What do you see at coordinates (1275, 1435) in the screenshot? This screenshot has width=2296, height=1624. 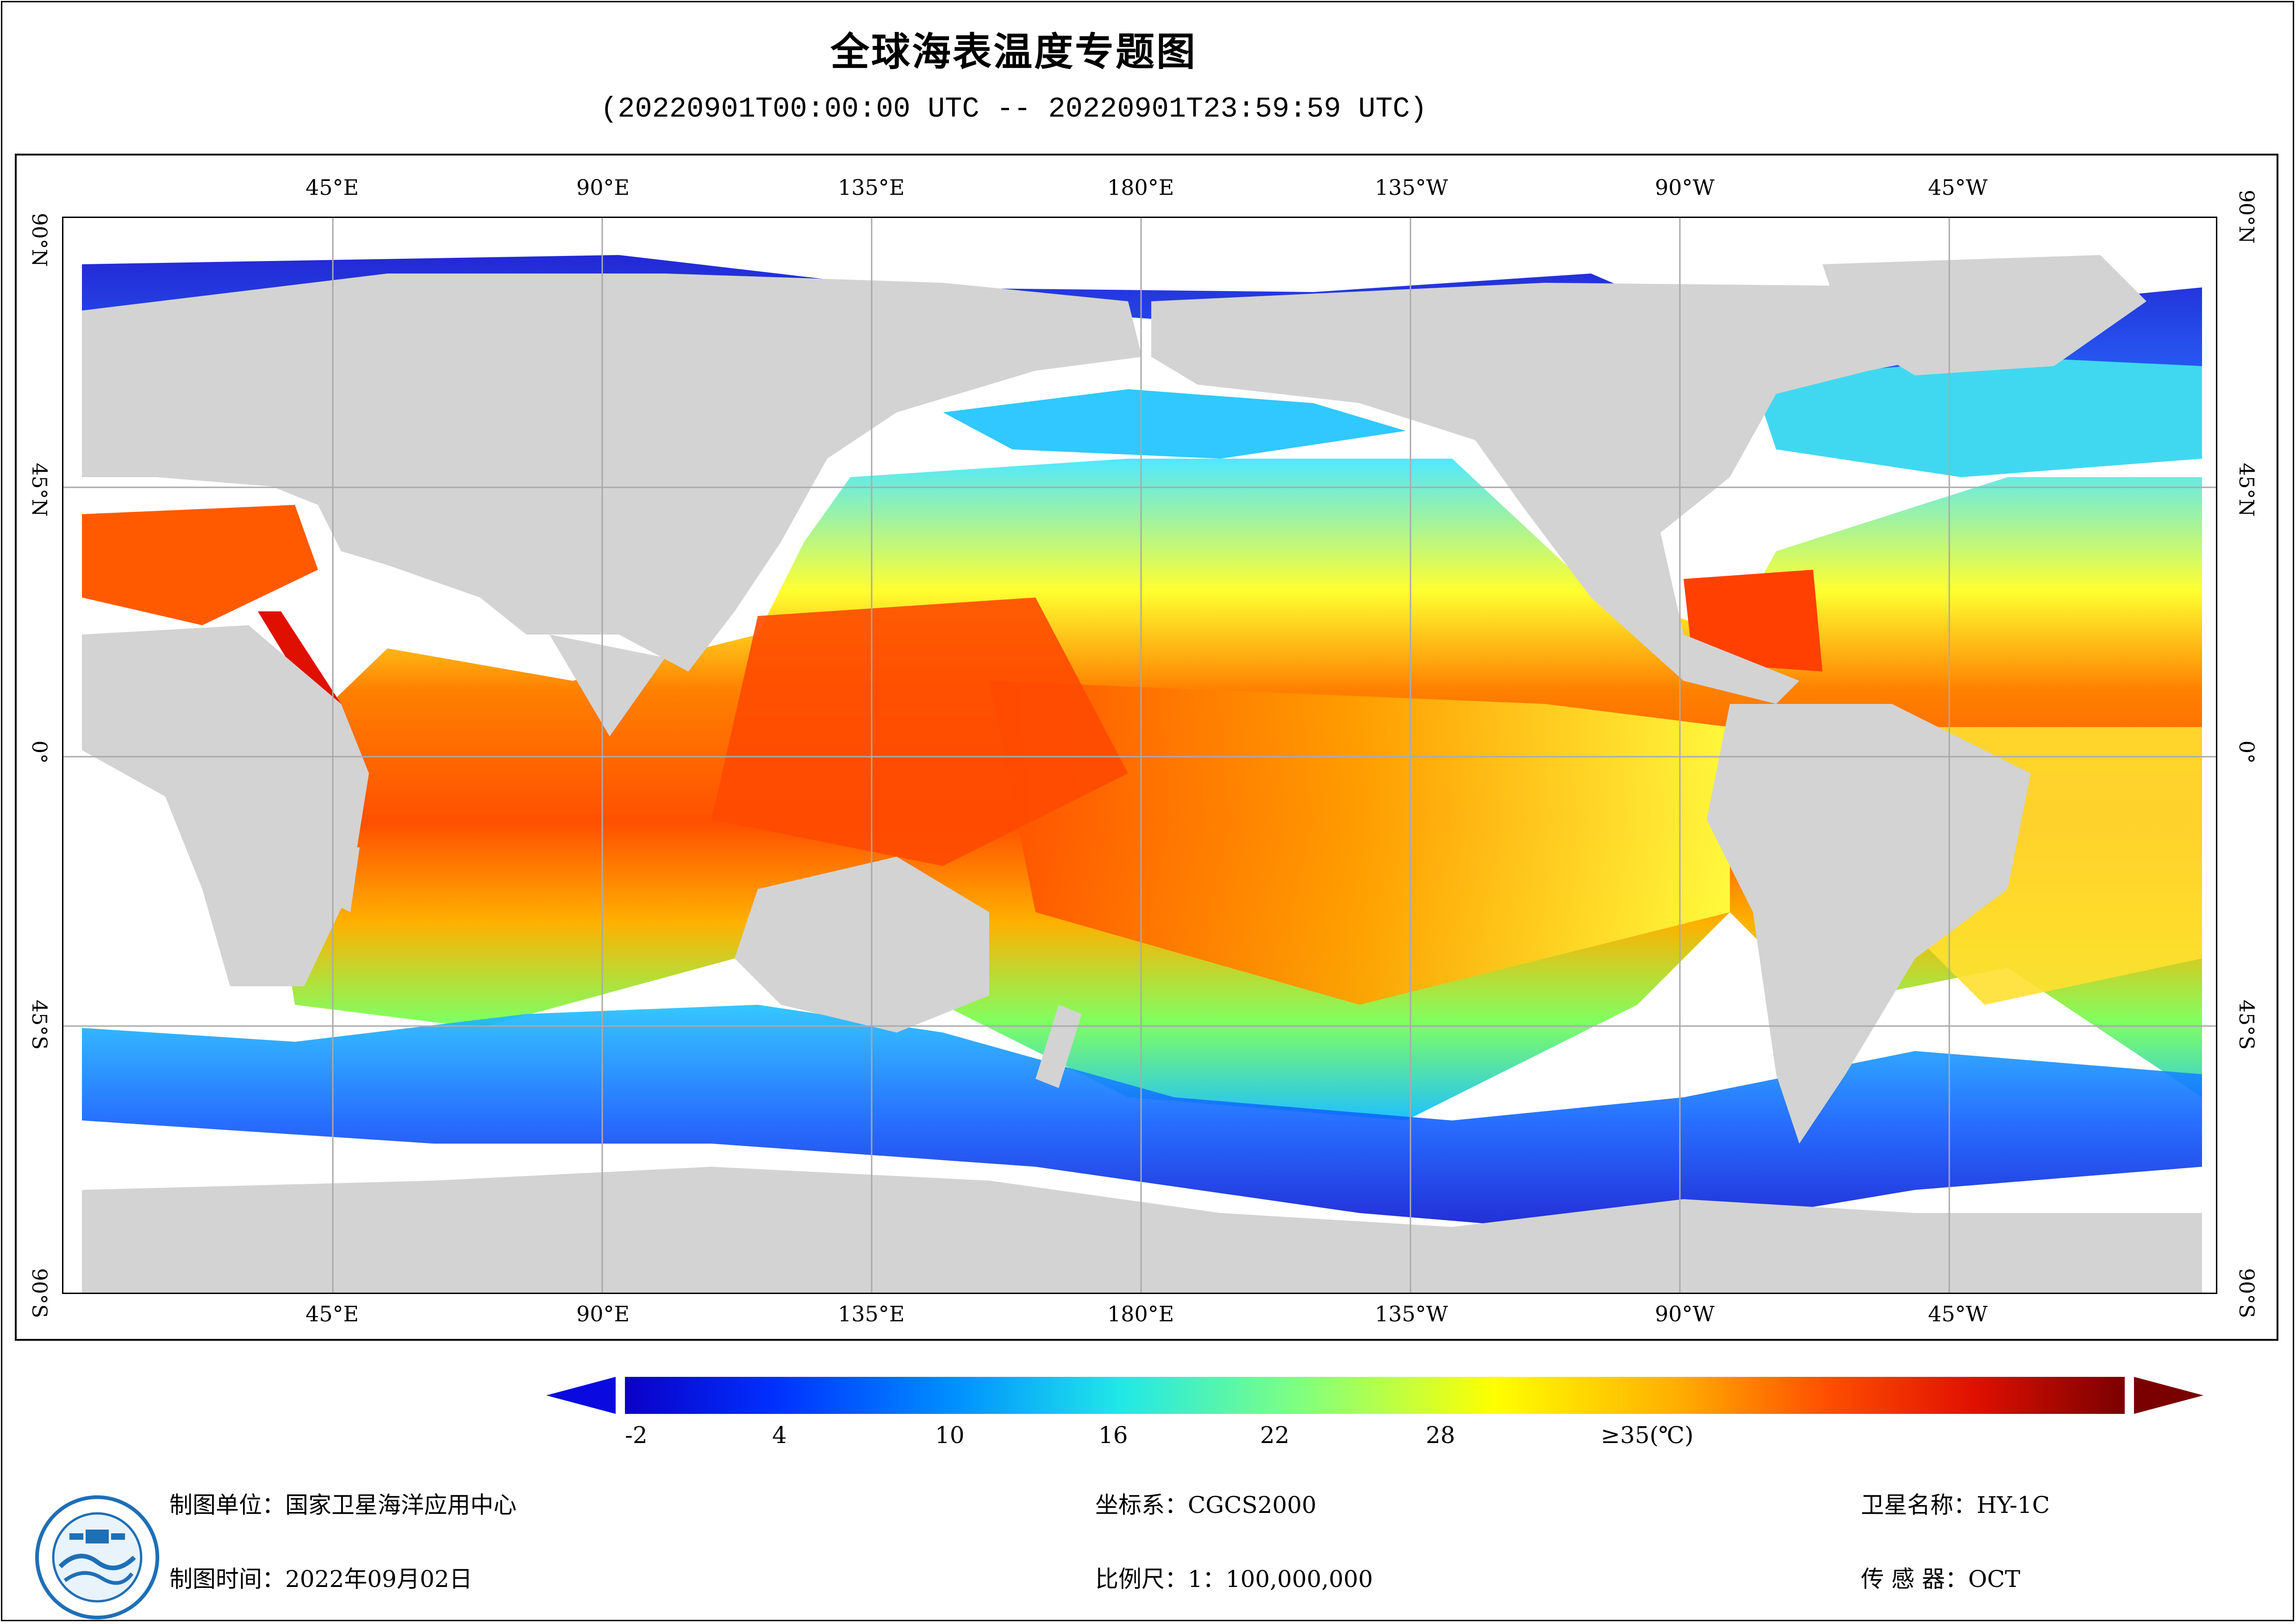 I see `colorbar-tick: 22` at bounding box center [1275, 1435].